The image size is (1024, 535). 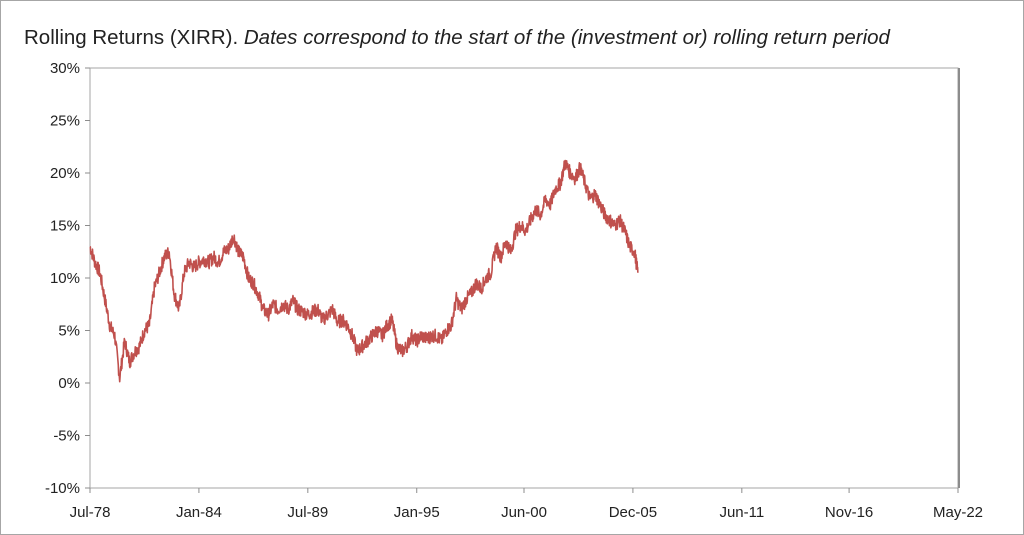 What do you see at coordinates (65, 278) in the screenshot?
I see `y-tick-label: 10%` at bounding box center [65, 278].